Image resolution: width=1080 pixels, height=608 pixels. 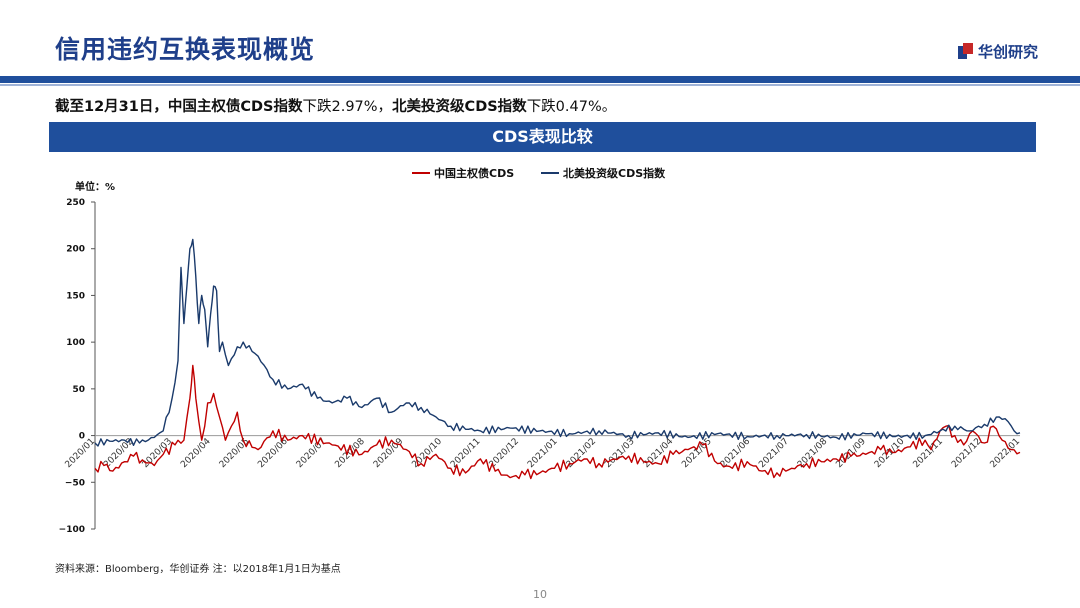 What do you see at coordinates (540, 594) in the screenshot?
I see `page-number: 10` at bounding box center [540, 594].